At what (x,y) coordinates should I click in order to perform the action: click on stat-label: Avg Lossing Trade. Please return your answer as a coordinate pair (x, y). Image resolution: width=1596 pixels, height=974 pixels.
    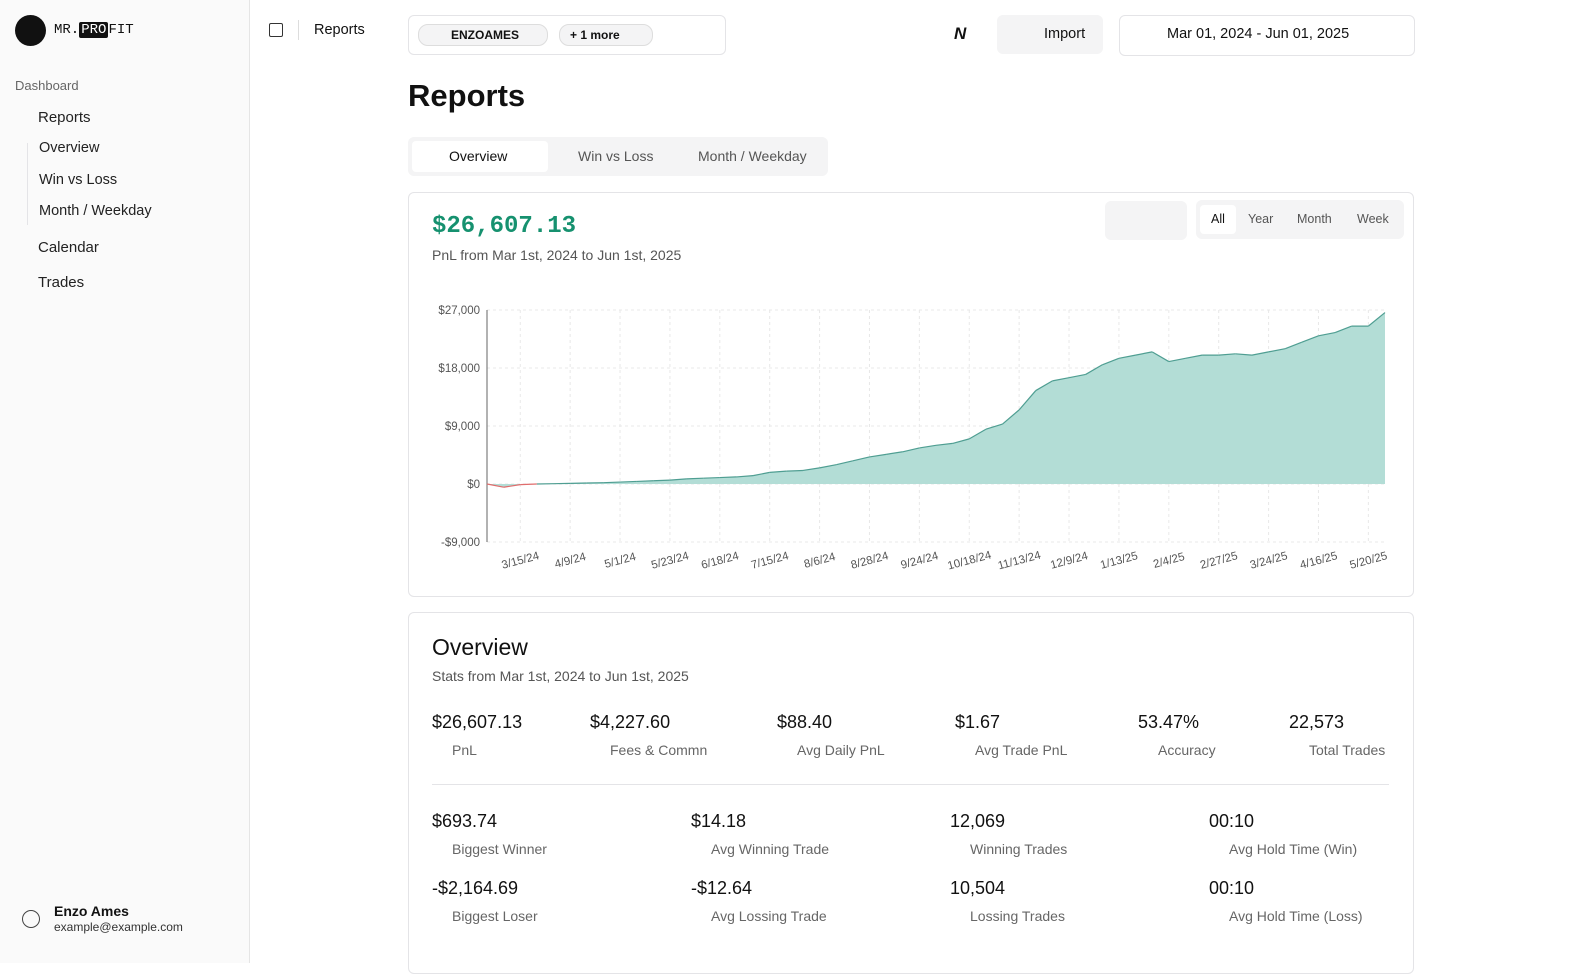
    Looking at the image, I should click on (769, 916).